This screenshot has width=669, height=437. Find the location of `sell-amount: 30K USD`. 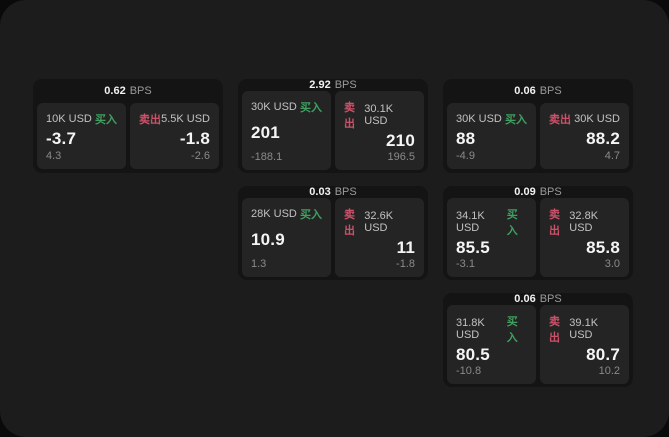

sell-amount: 30K USD is located at coordinates (597, 119).